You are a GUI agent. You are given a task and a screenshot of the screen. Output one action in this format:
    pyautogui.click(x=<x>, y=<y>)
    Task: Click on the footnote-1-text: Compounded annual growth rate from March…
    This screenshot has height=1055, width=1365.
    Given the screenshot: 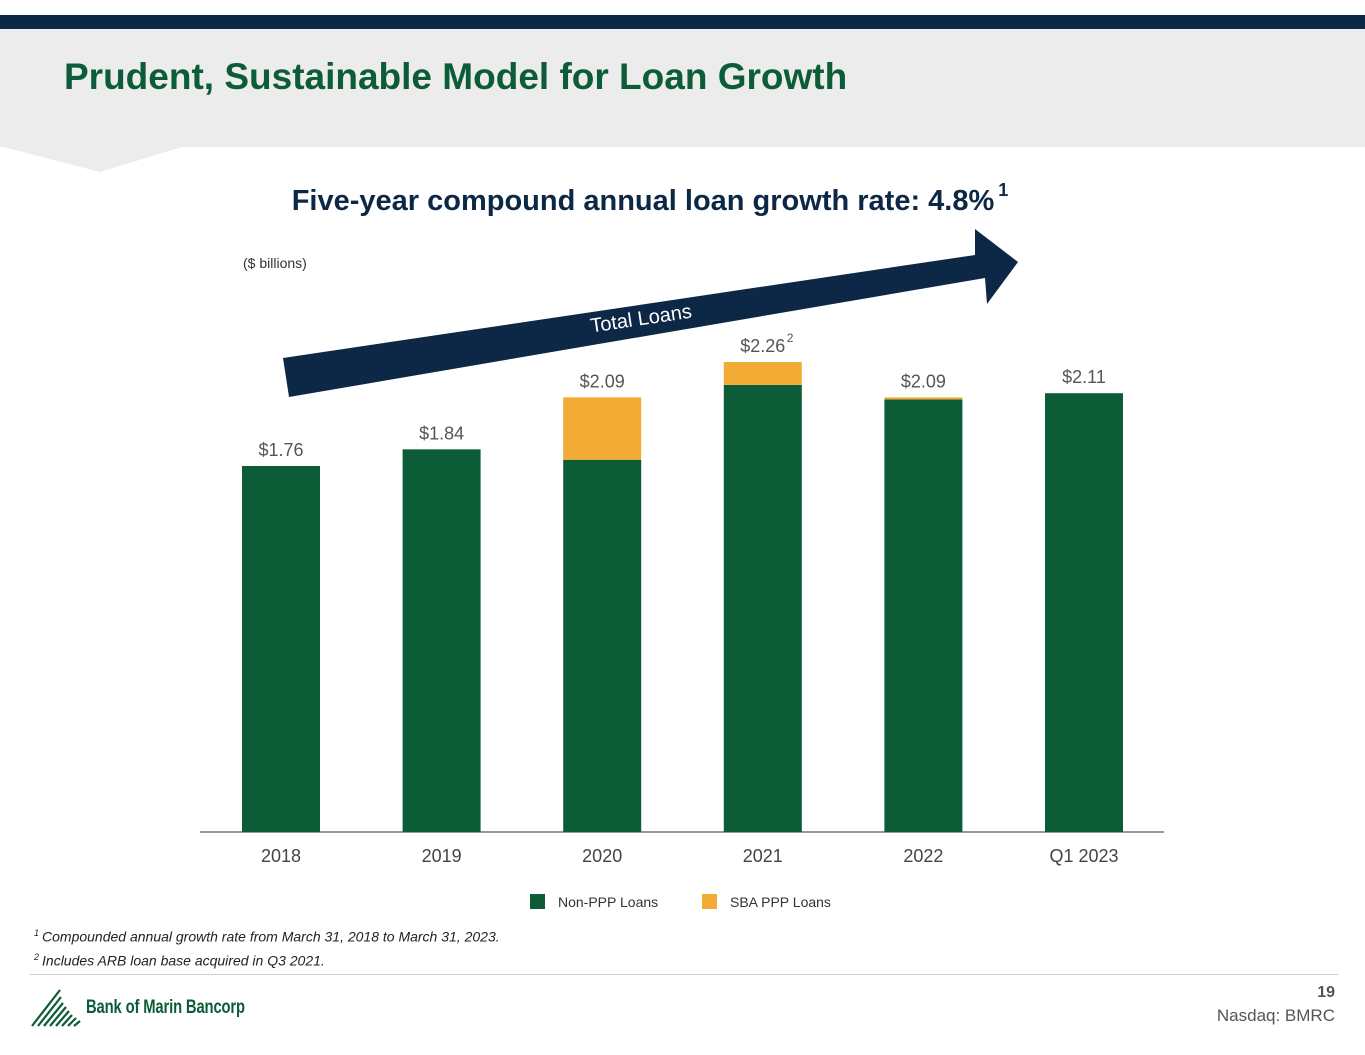 What is the action you would take?
    pyautogui.click(x=271, y=936)
    